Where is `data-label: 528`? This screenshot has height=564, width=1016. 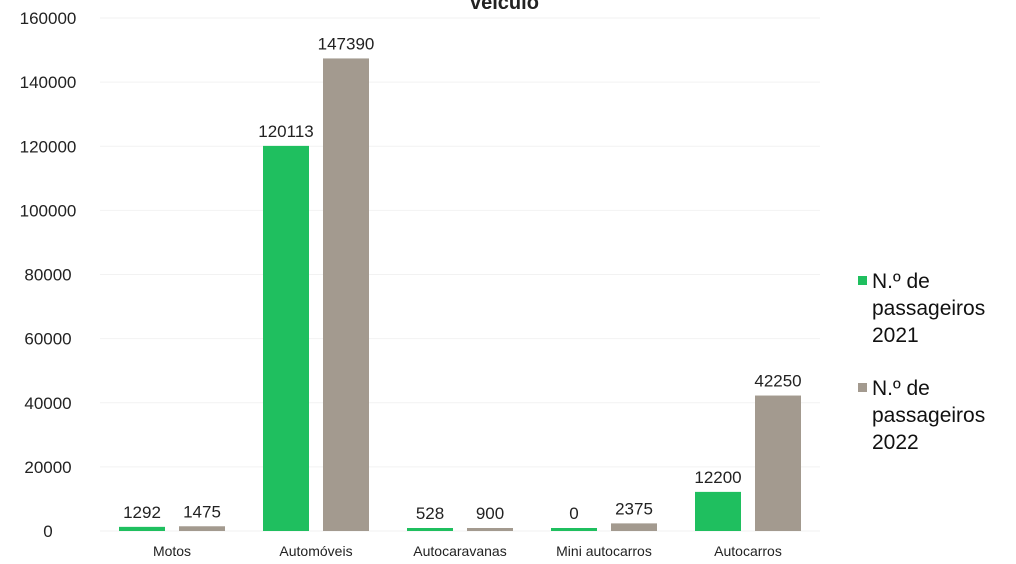
data-label: 528 is located at coordinates (430, 513).